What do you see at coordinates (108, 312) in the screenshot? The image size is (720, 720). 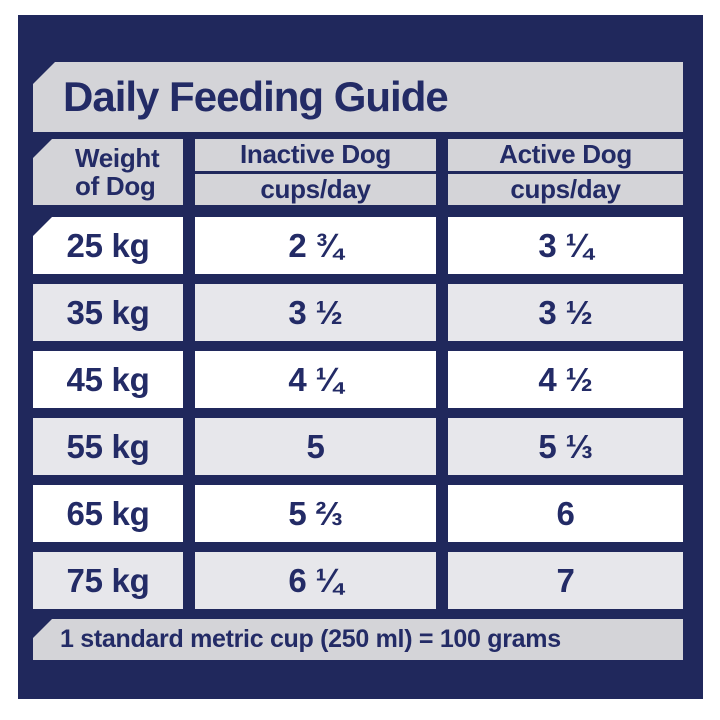 I see `weight-cell: 35 kg` at bounding box center [108, 312].